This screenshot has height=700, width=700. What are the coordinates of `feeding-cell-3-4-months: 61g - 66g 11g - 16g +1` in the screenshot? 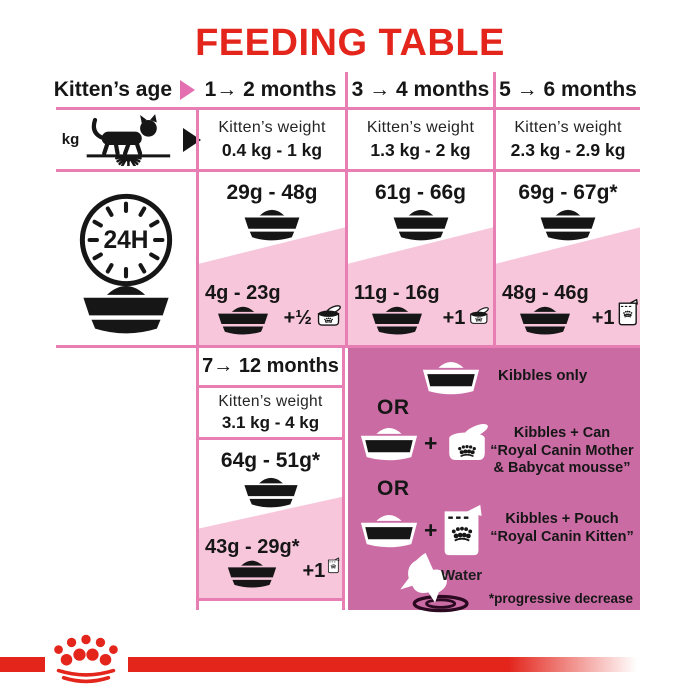 It's located at (419, 258).